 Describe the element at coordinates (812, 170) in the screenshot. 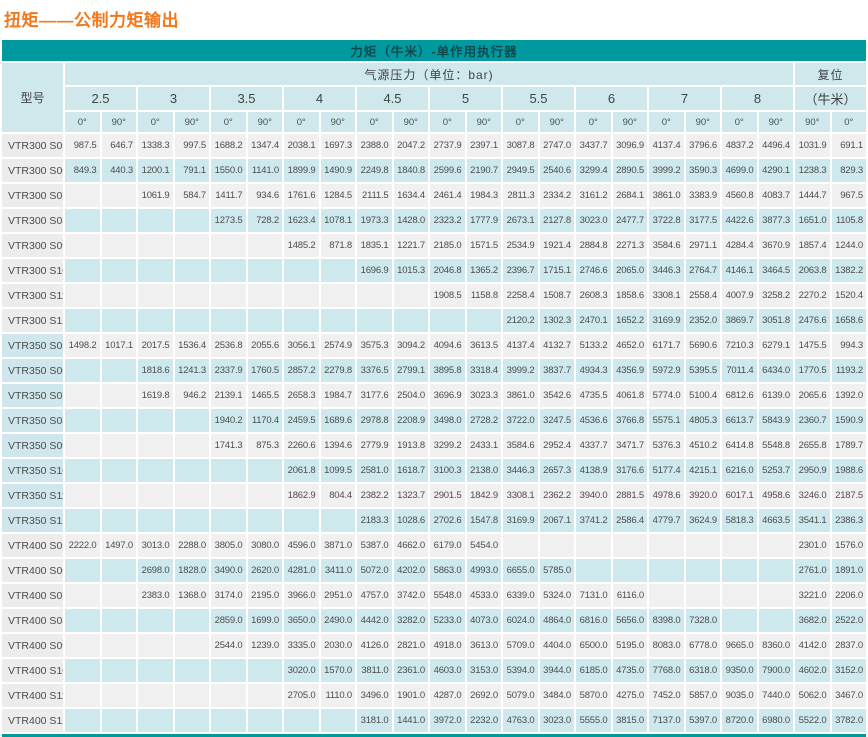

I see `torque-cell: 1238.3` at that location.